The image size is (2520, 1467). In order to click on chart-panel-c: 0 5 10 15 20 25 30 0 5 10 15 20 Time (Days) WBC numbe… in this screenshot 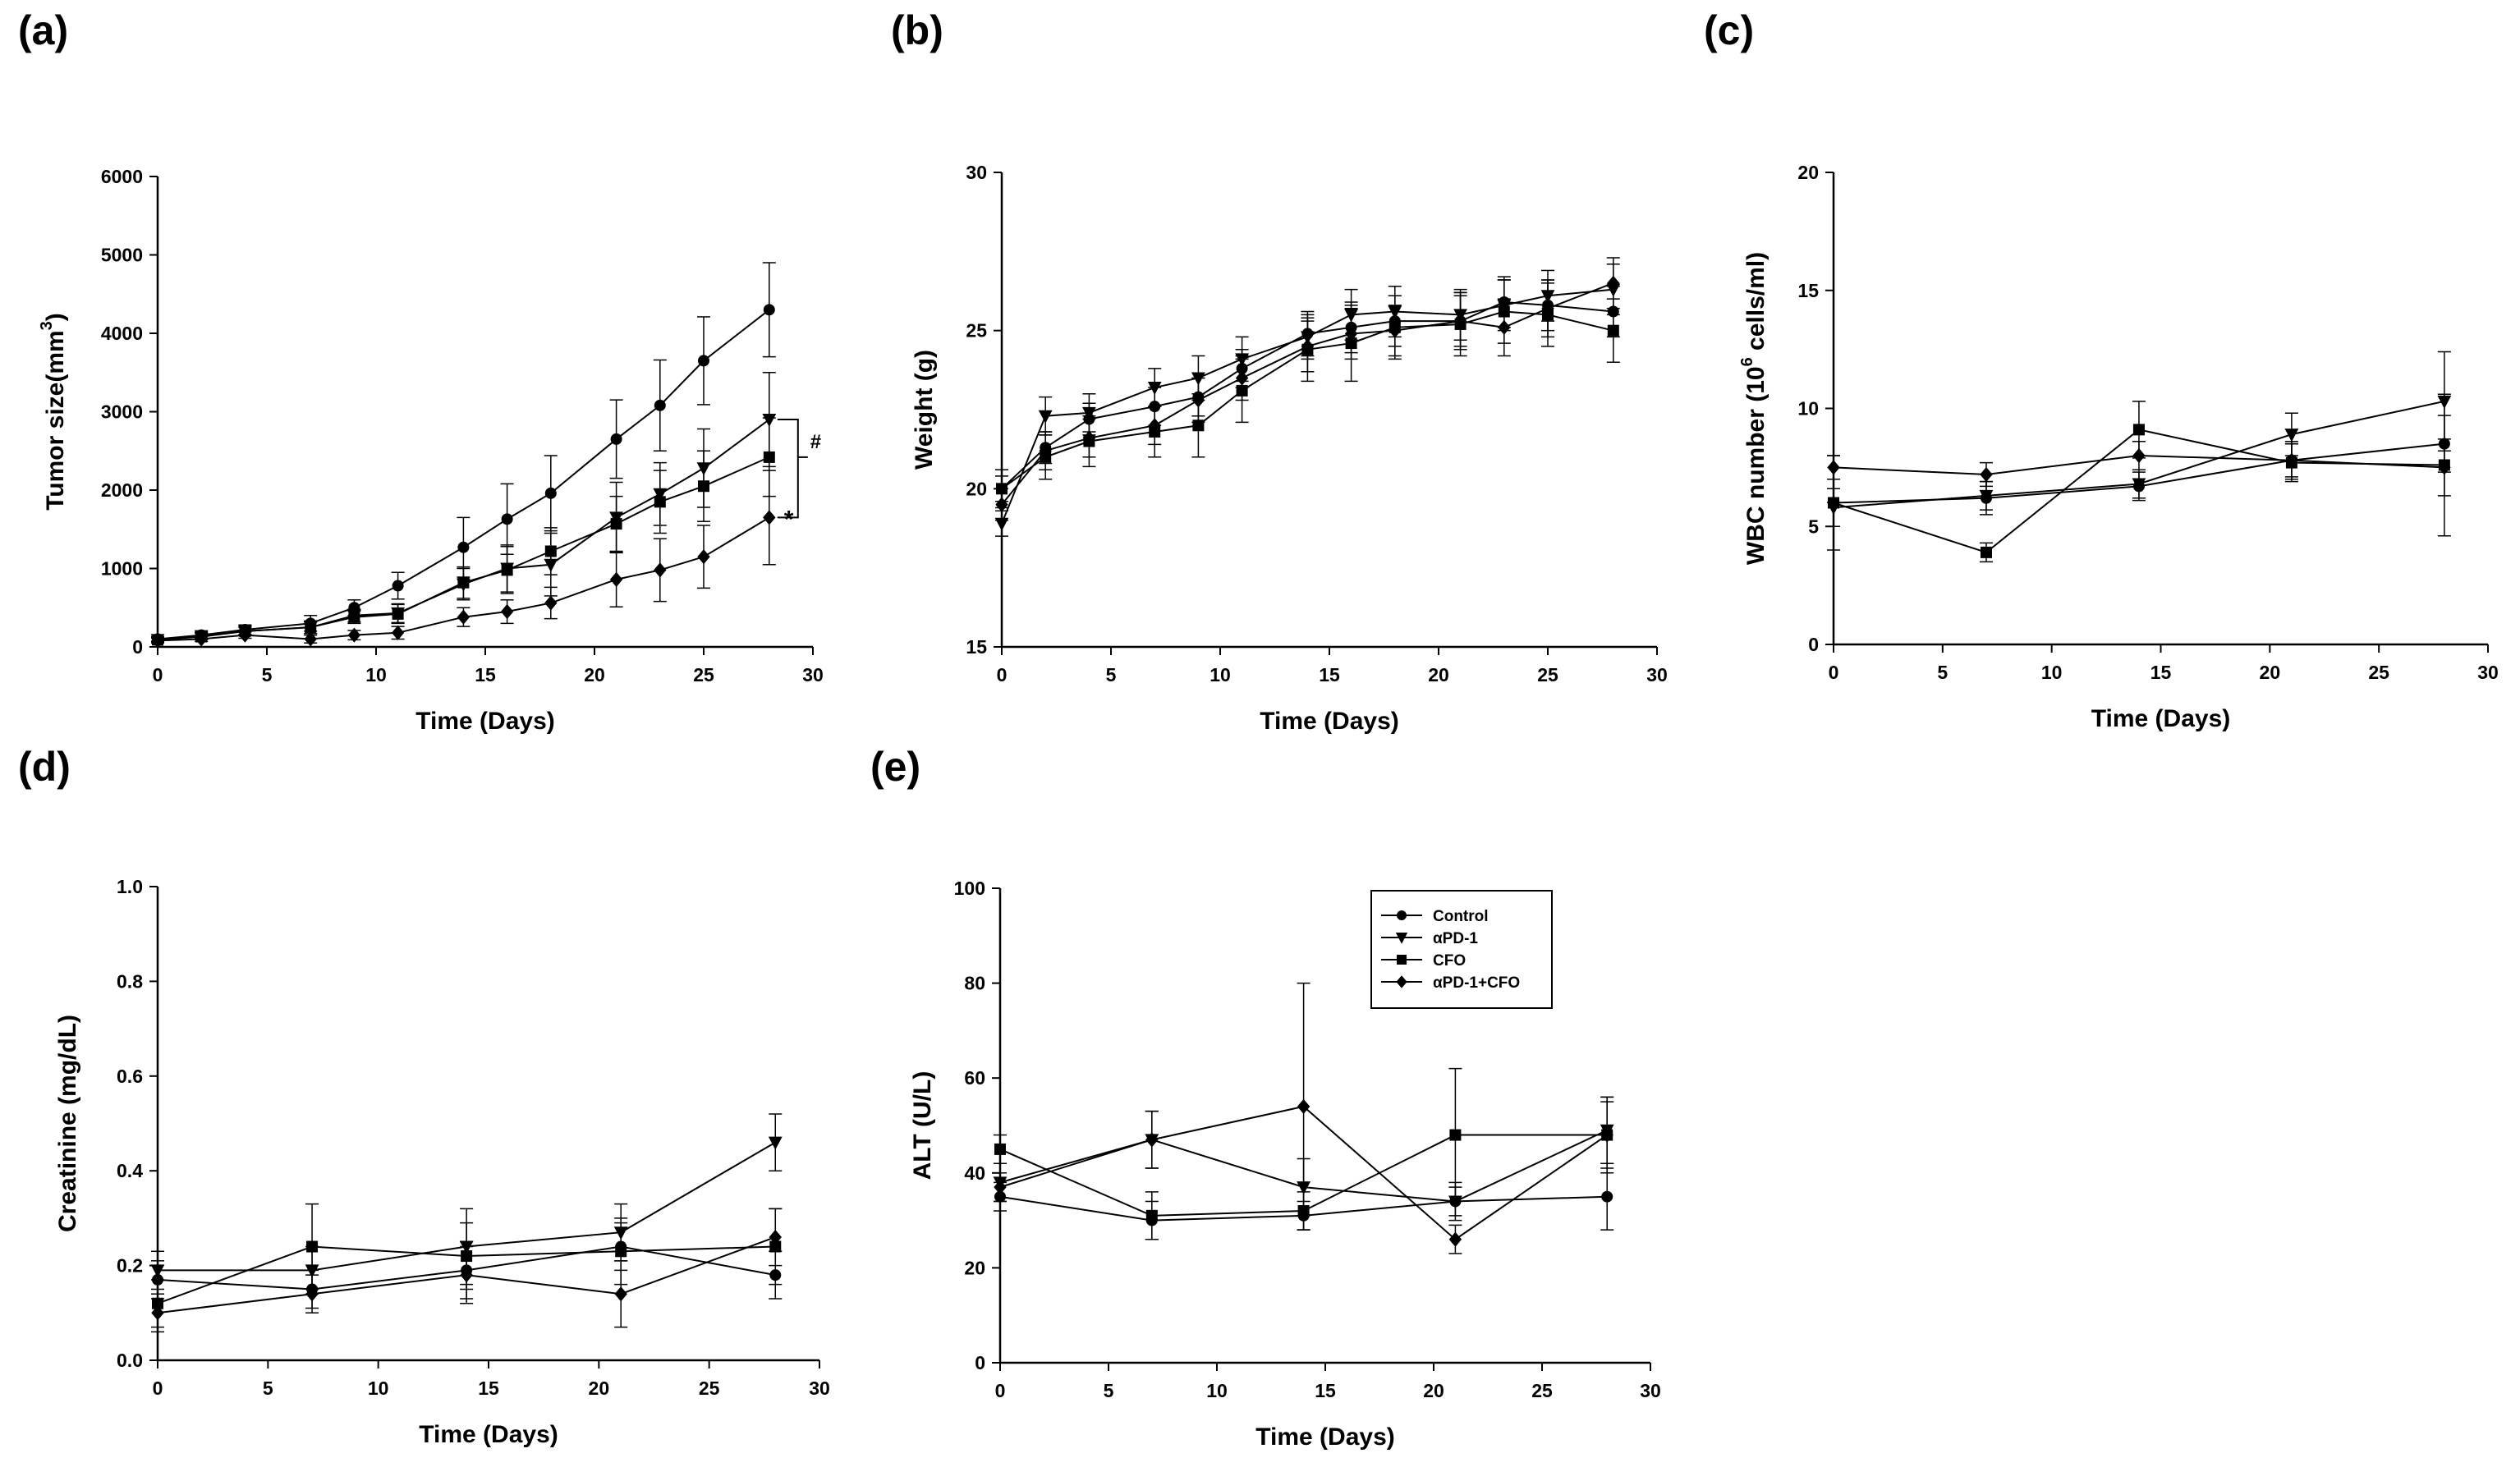, I will do `click(2118, 447)`.